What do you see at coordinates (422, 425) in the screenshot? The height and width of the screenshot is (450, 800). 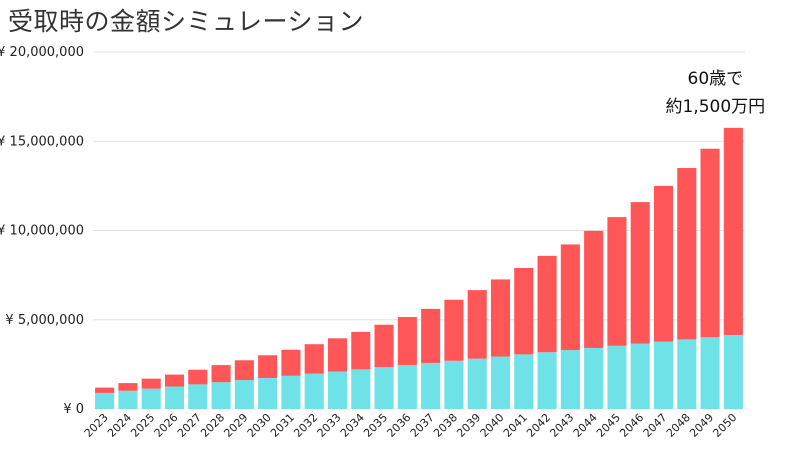 I see `x-tick-label: 2037` at bounding box center [422, 425].